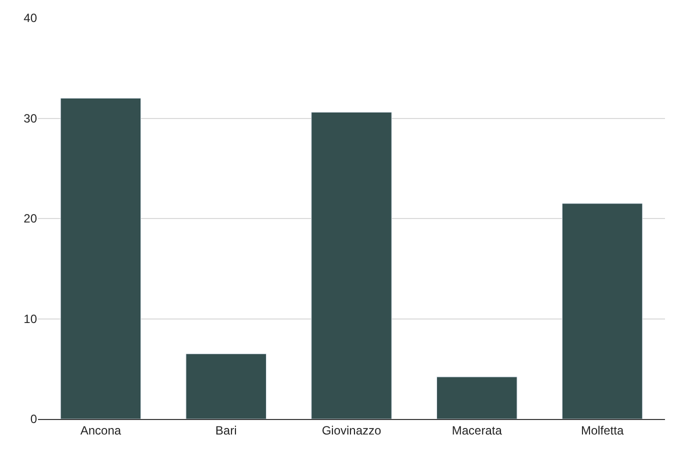 The image size is (673, 449). What do you see at coordinates (101, 430) in the screenshot?
I see `x-tick-label: Ancona` at bounding box center [101, 430].